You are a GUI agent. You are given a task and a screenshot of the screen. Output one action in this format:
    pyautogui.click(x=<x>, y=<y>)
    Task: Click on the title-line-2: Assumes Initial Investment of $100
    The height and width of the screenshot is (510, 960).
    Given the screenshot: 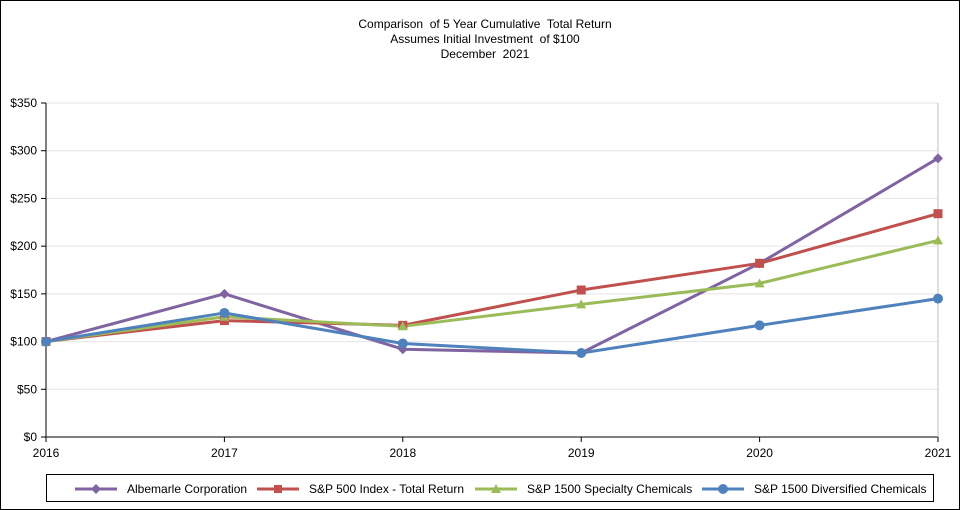 What is the action you would take?
    pyautogui.click(x=485, y=39)
    